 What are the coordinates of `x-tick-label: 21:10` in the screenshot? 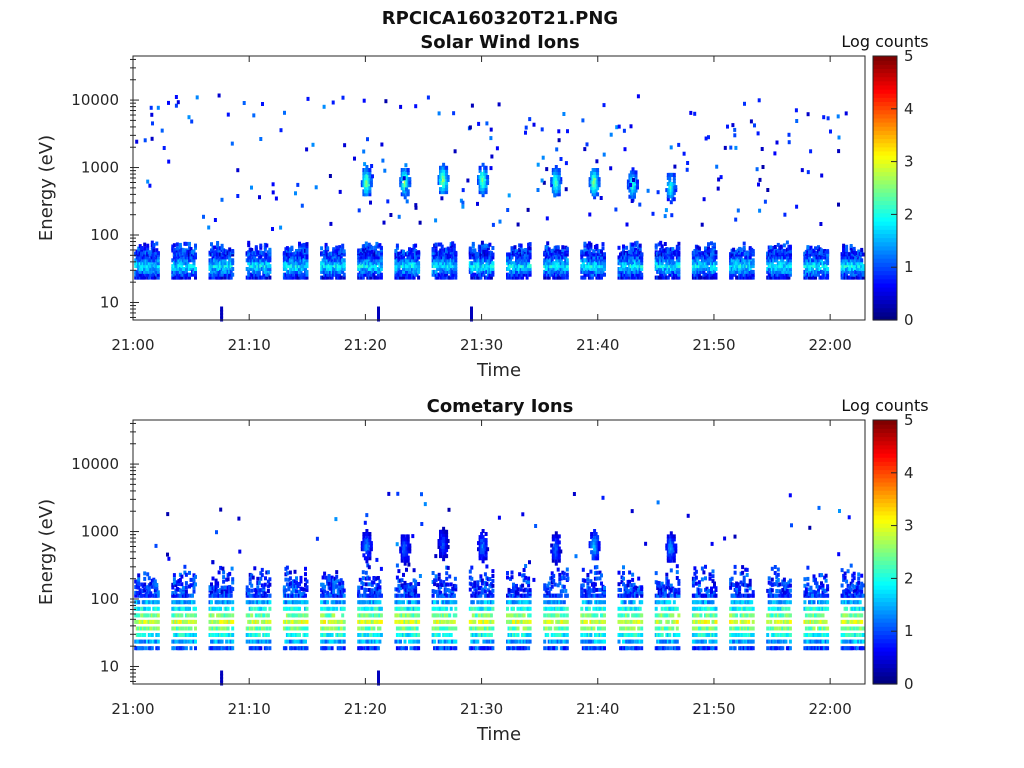 It's located at (249, 345).